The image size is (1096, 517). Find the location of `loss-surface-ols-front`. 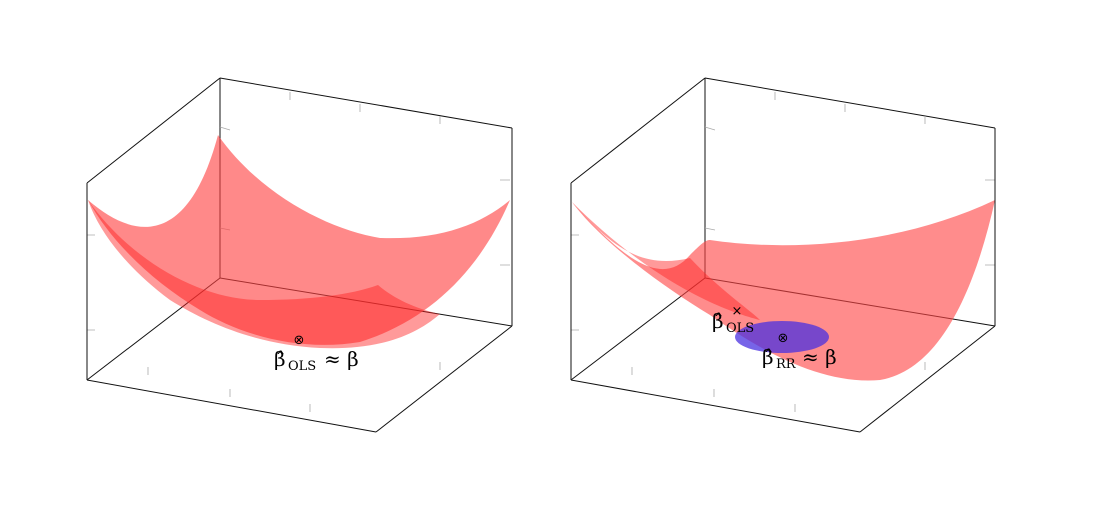

loss-surface-ols-front is located at coordinates (264, 274).